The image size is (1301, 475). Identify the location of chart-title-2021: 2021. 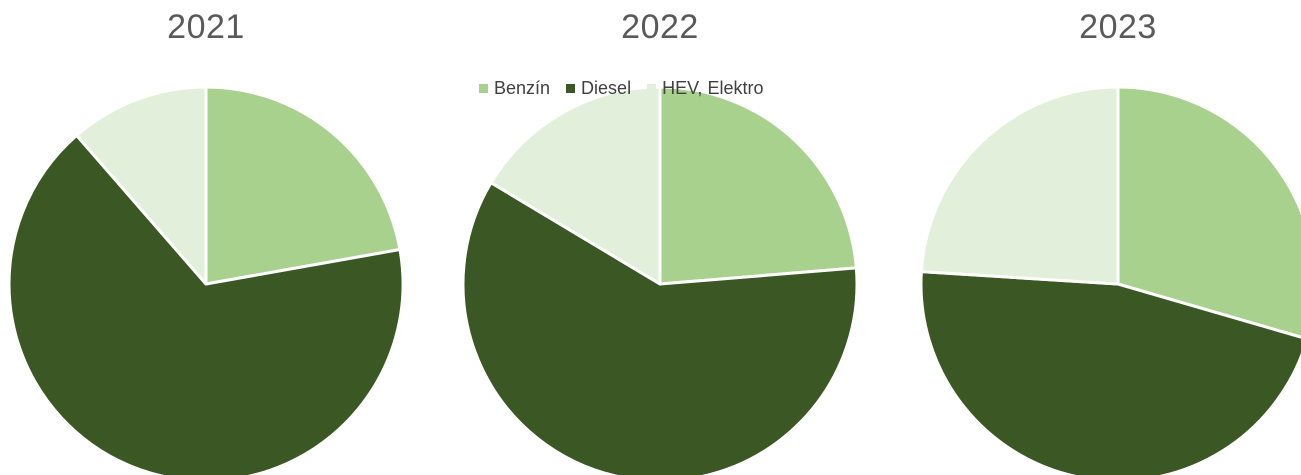
(206, 27).